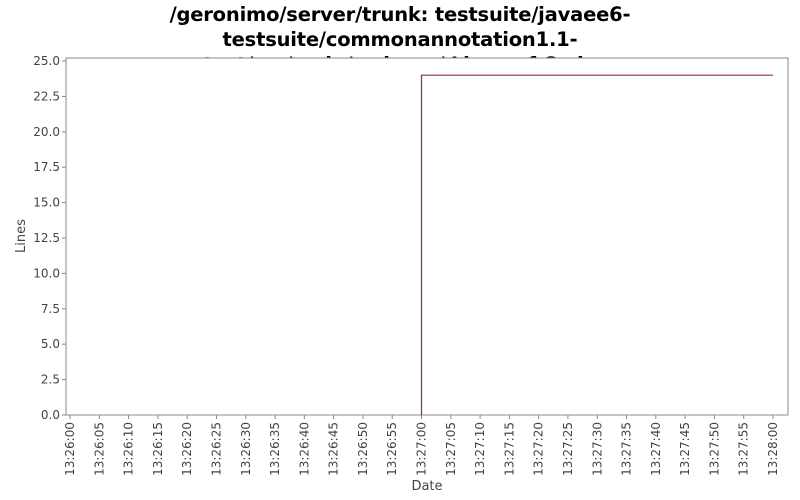 This screenshot has height=500, width=800. What do you see at coordinates (422, 449) in the screenshot?
I see `x-tick-label: 13:27:00` at bounding box center [422, 449].